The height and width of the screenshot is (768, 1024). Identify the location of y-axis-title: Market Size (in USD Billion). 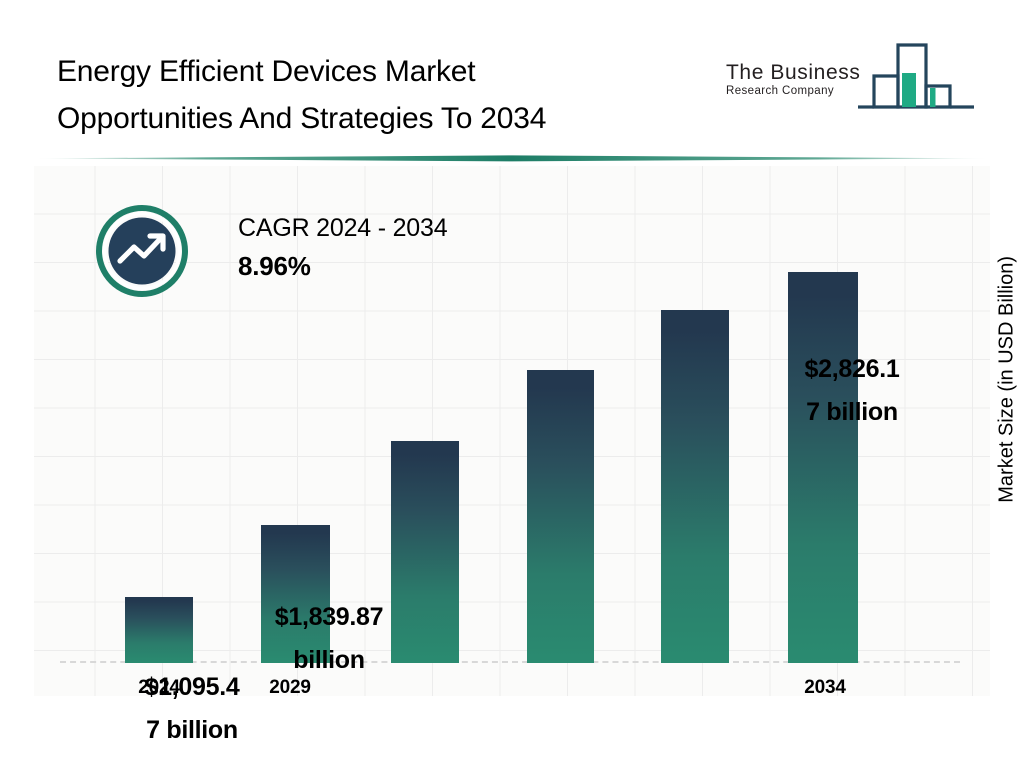
(1007, 379).